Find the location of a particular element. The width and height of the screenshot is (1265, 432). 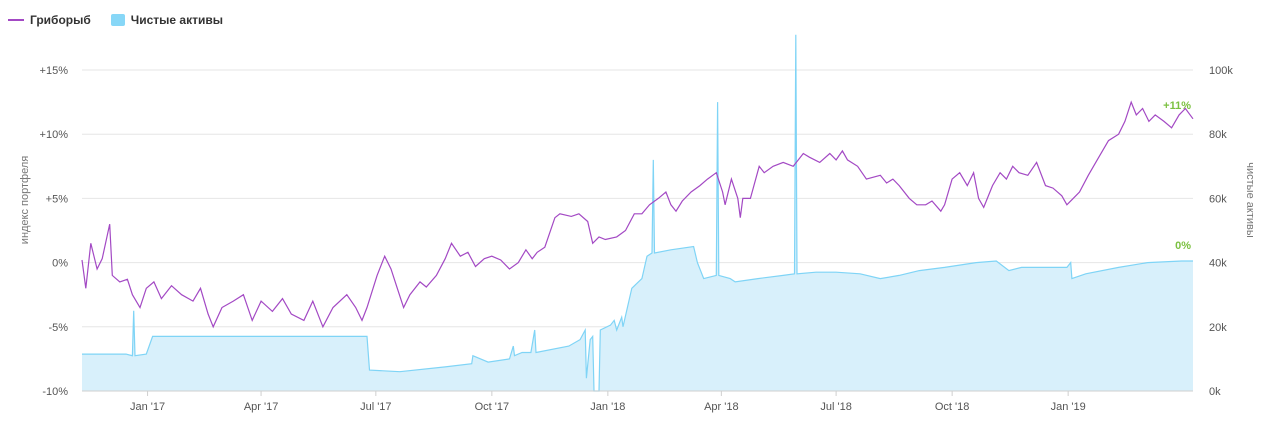

y-right-tick-label: 0k is located at coordinates (1215, 392).